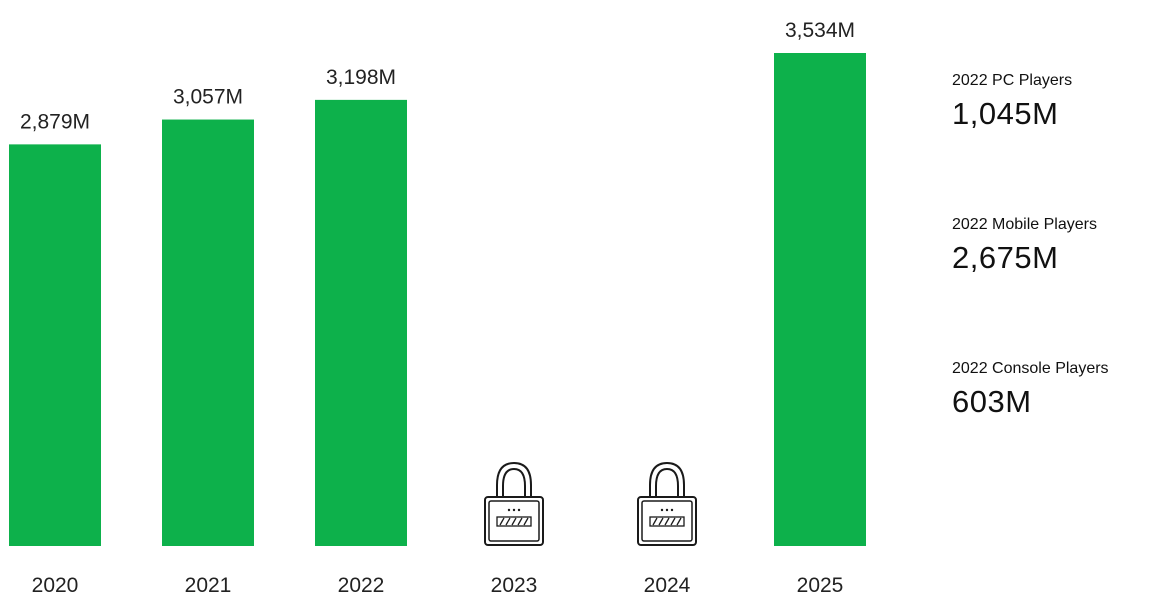  Describe the element at coordinates (992, 401) in the screenshot. I see `stat-value: 603M` at that location.